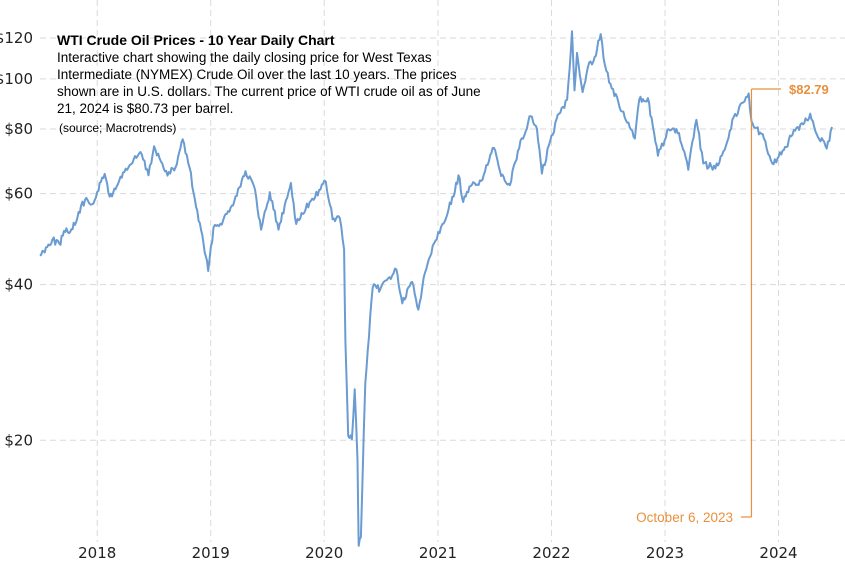  I want to click on callout-date-label: October 6, 2023, so click(684, 517).